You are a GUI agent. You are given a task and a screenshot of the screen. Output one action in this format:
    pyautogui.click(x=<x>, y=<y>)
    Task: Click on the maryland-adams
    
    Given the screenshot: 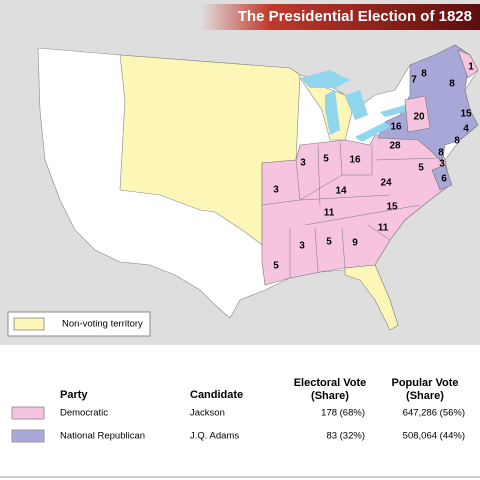 What is the action you would take?
    pyautogui.click(x=442, y=177)
    